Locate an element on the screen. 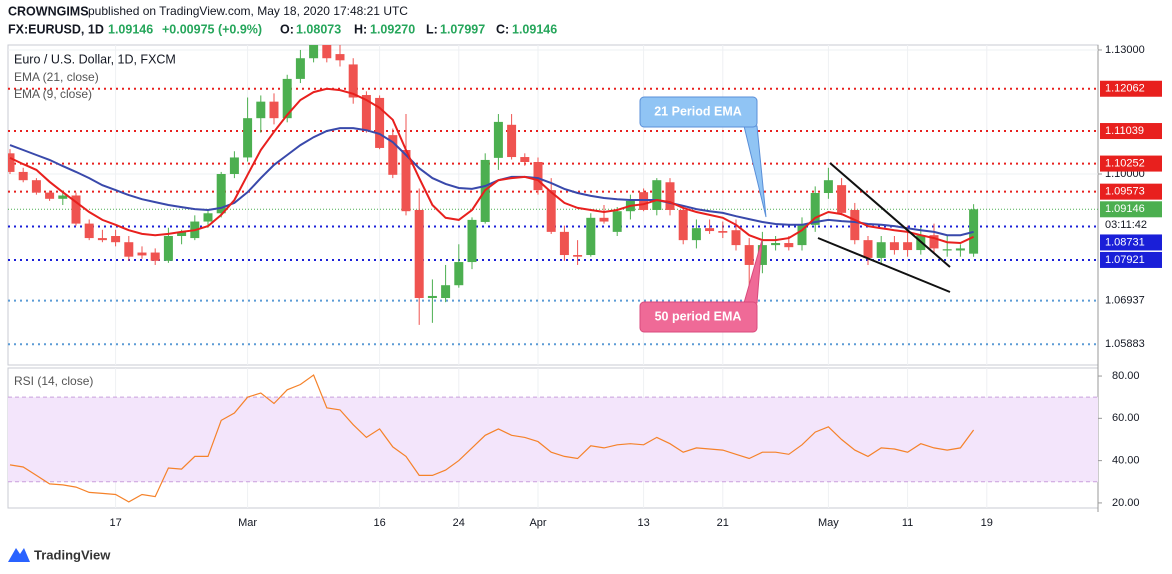 This screenshot has width=1172, height=574. x-tick-label: 16 is located at coordinates (379, 523).